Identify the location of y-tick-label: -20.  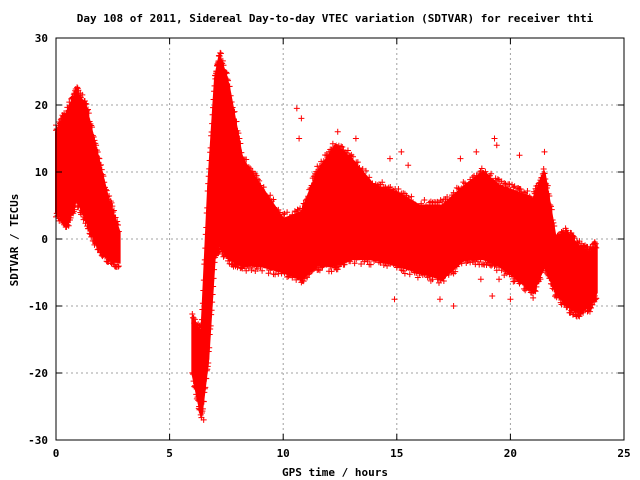
(38, 373).